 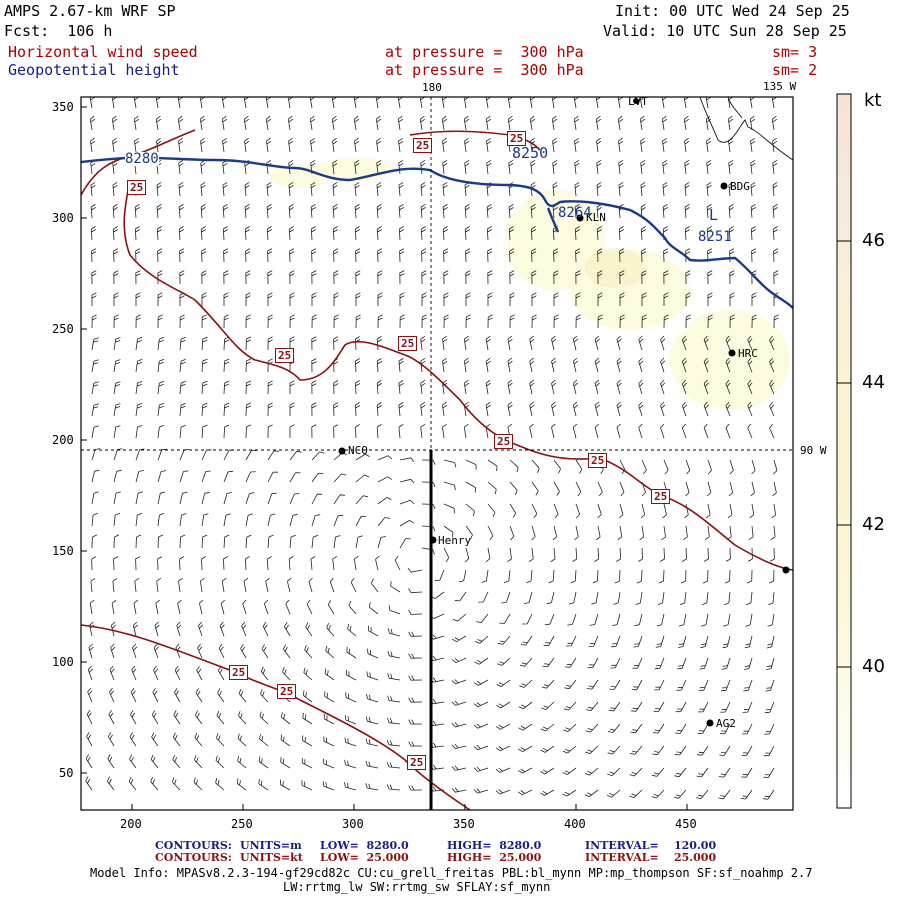 I want to click on station-nco: NCO, so click(x=358, y=450).